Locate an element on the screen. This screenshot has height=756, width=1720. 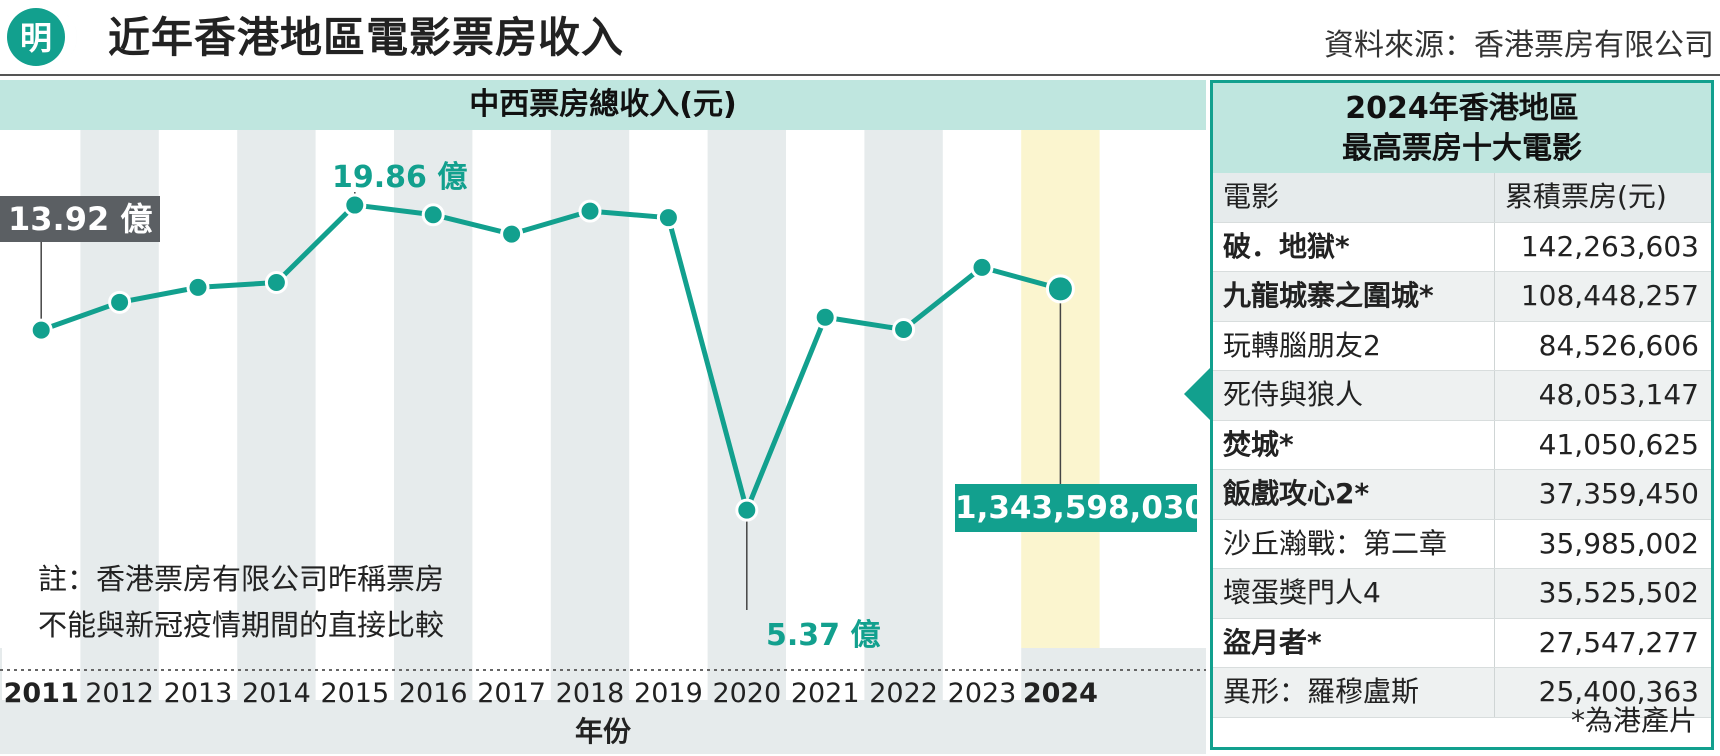
top10-footnote: *為港產片 is located at coordinates (1633, 720).